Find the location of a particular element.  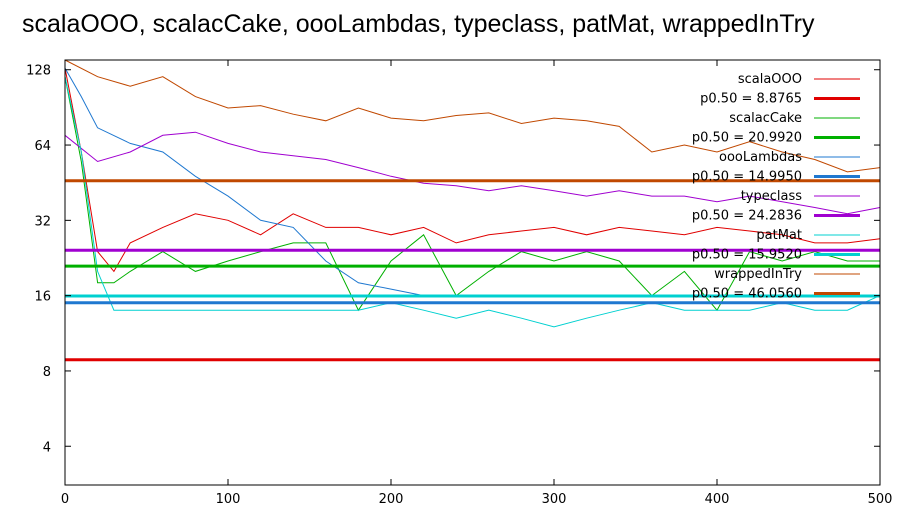

y-tick-label: 64 is located at coordinates (42, 146).